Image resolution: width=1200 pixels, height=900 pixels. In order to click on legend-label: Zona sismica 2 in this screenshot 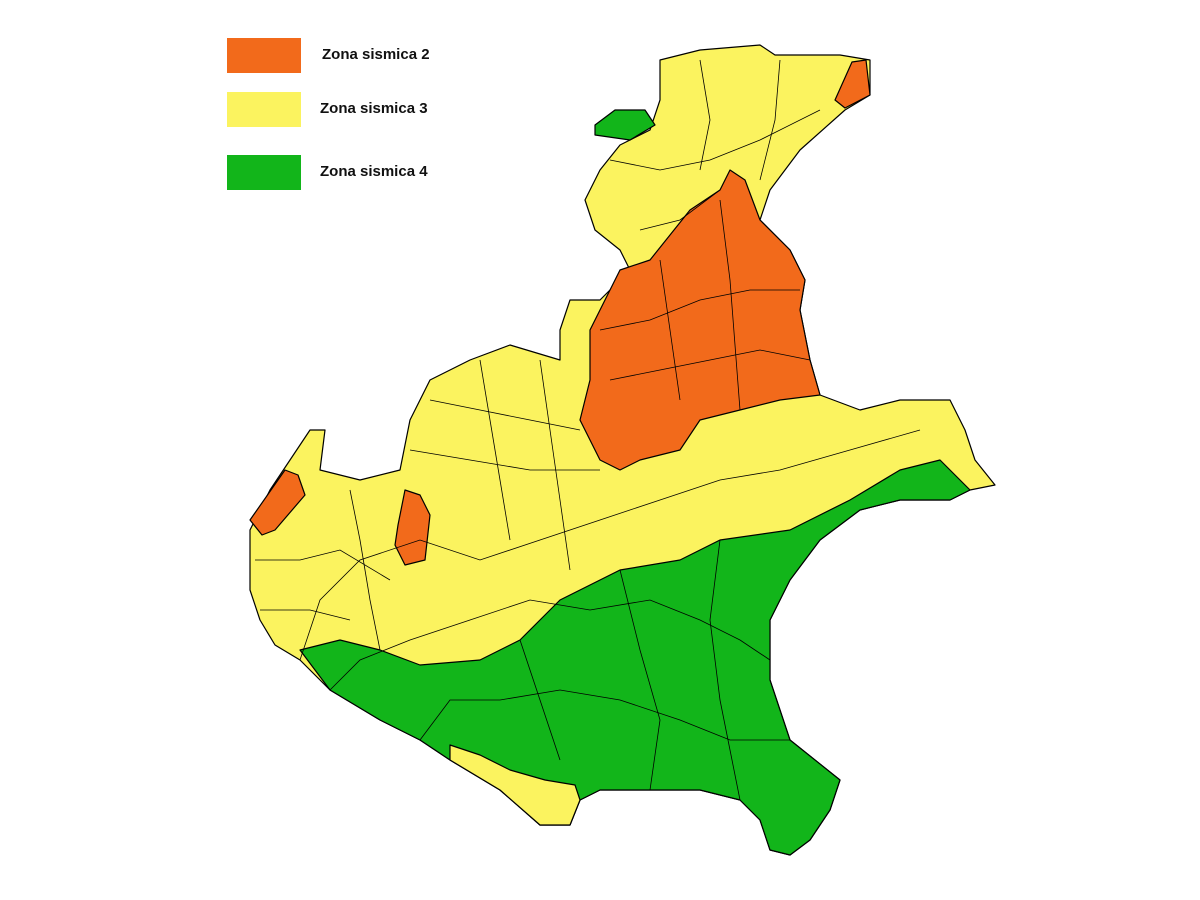, I will do `click(376, 54)`.